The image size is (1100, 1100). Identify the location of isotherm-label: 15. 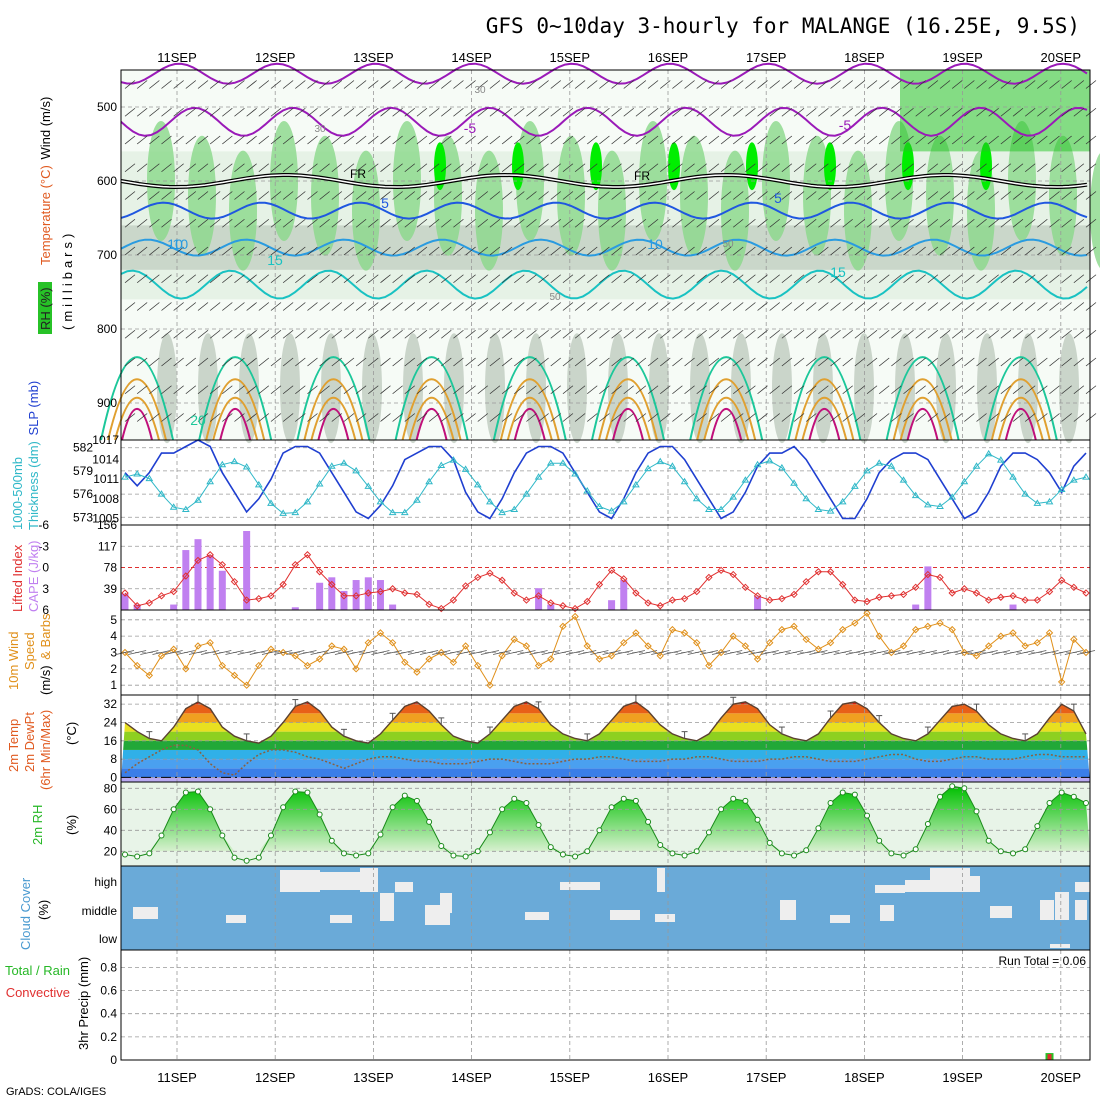
(275, 260).